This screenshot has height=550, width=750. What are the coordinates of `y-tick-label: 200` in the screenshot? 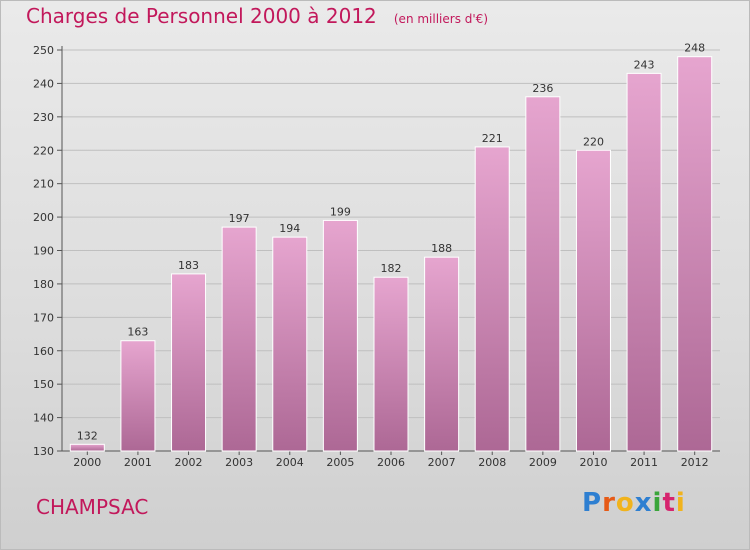 It's located at (43, 217).